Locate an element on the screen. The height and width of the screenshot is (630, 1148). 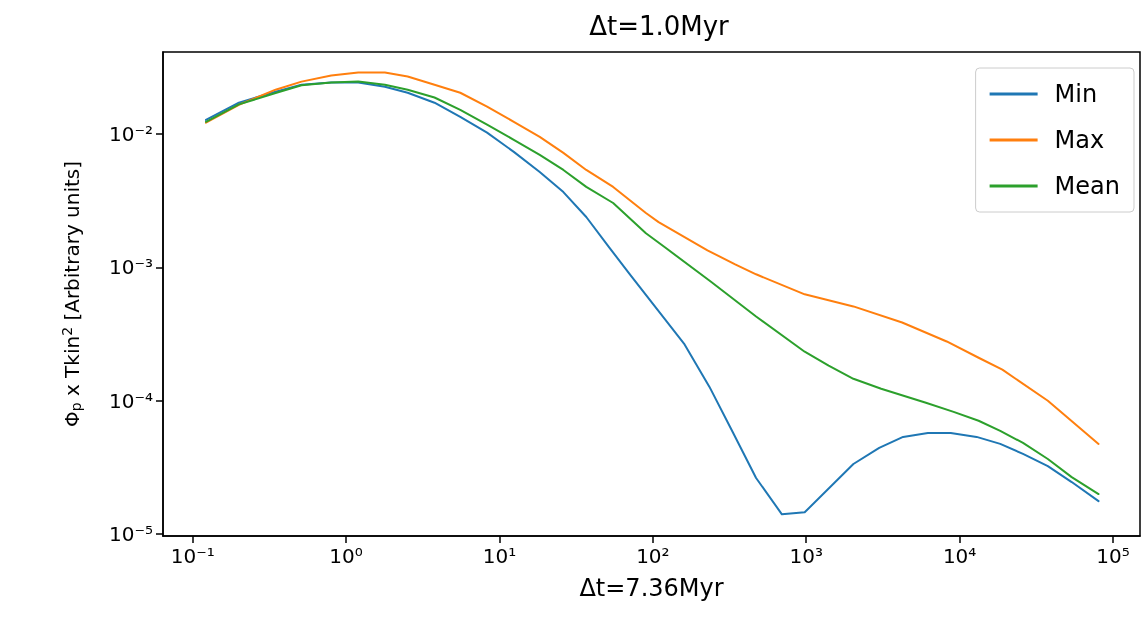
legend-label: Mean is located at coordinates (1087, 186).